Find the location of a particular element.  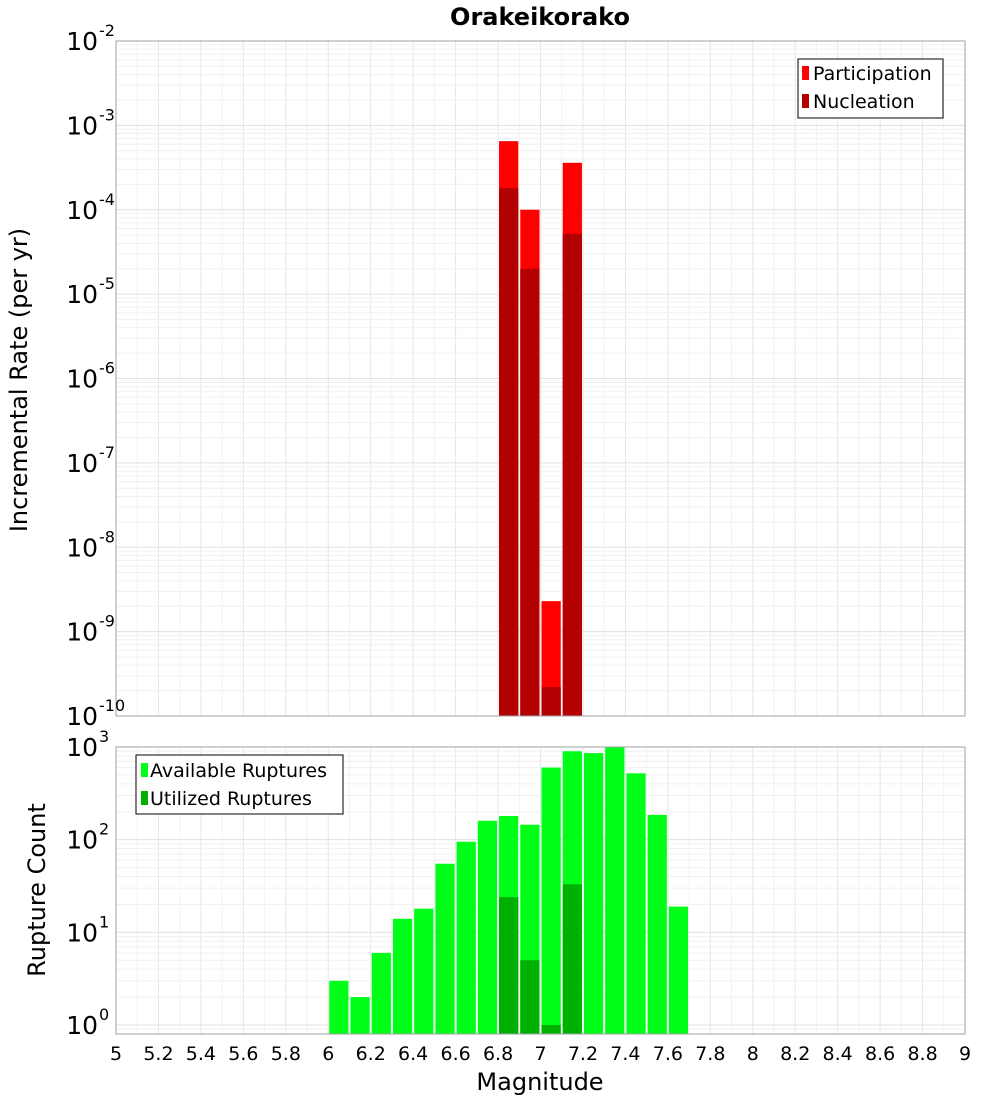

x-tick-label: 6.4 is located at coordinates (413, 1054).